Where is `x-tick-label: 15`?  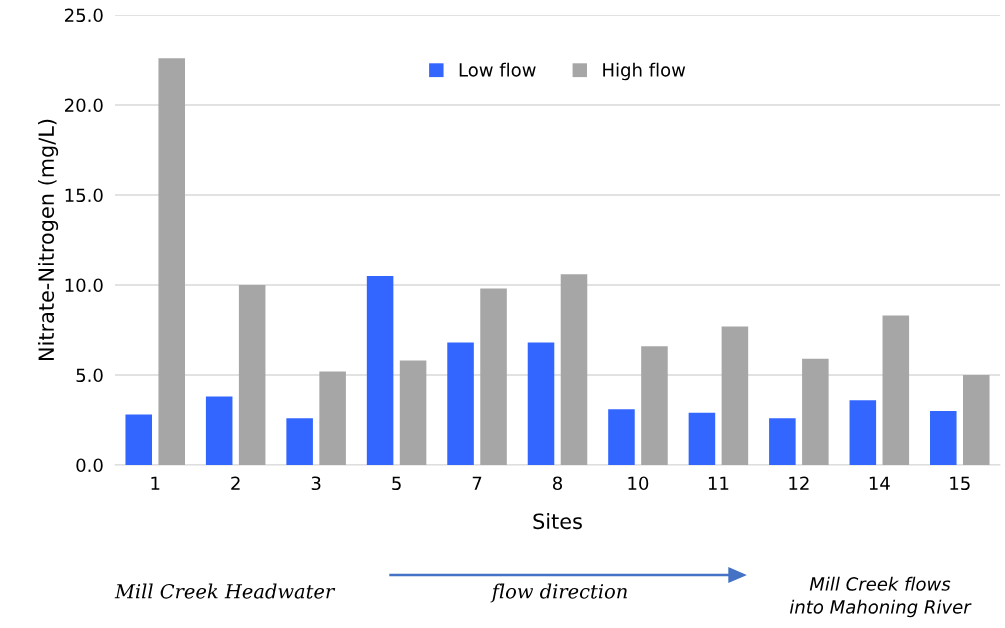 x-tick-label: 15 is located at coordinates (960, 483).